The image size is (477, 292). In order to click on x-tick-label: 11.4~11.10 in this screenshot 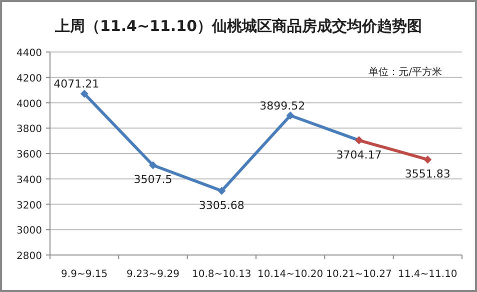, I will do `click(428, 274)`.